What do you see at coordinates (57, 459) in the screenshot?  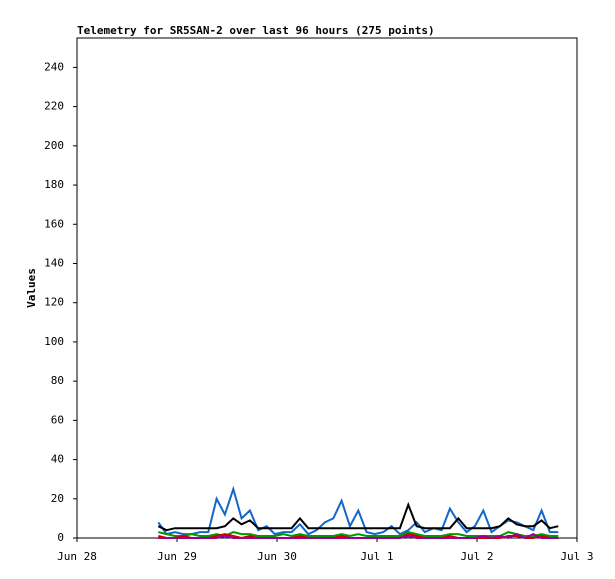 I see `y-tick-label: 40` at bounding box center [57, 459].